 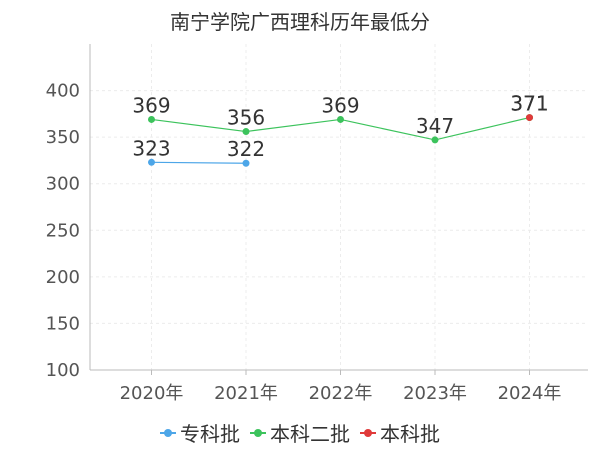 What do you see at coordinates (63, 230) in the screenshot?
I see `y-tick-label: 250` at bounding box center [63, 230].